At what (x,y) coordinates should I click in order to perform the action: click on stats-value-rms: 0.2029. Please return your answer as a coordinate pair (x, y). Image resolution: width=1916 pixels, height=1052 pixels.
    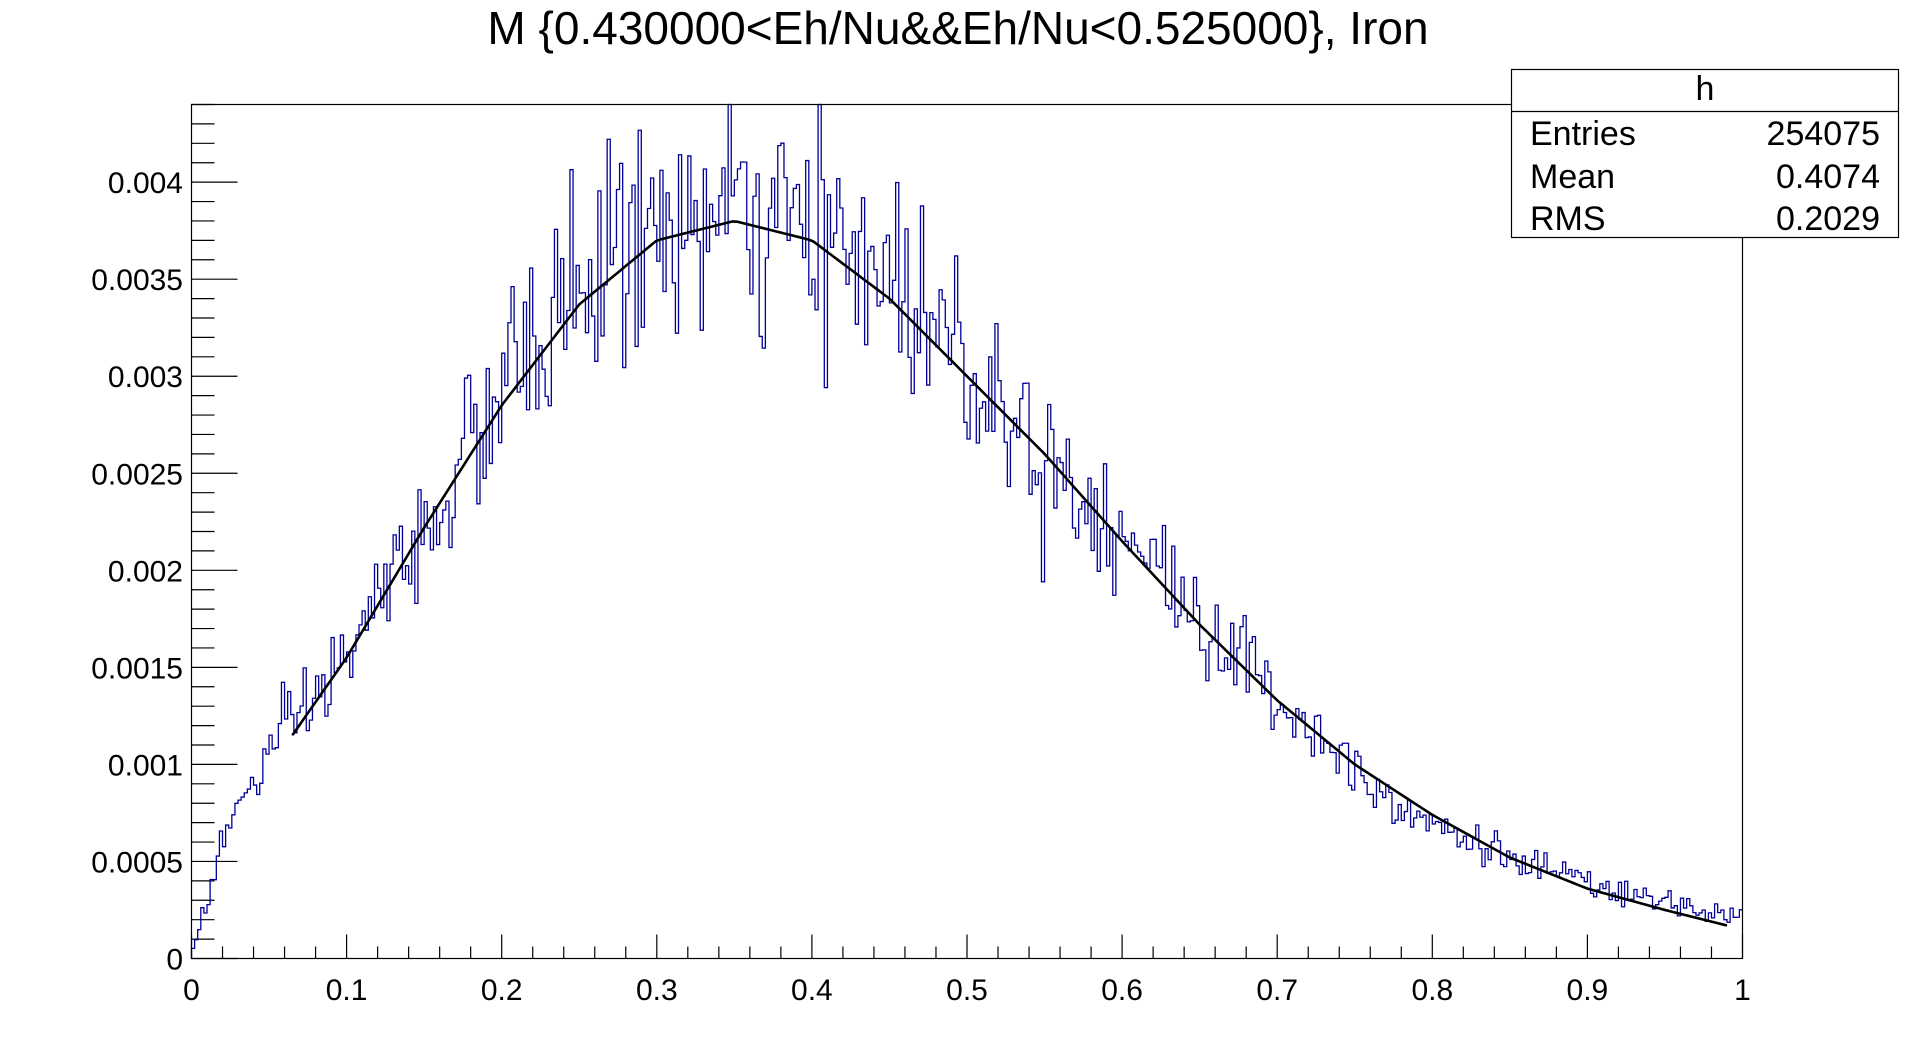
    Looking at the image, I should click on (1828, 219).